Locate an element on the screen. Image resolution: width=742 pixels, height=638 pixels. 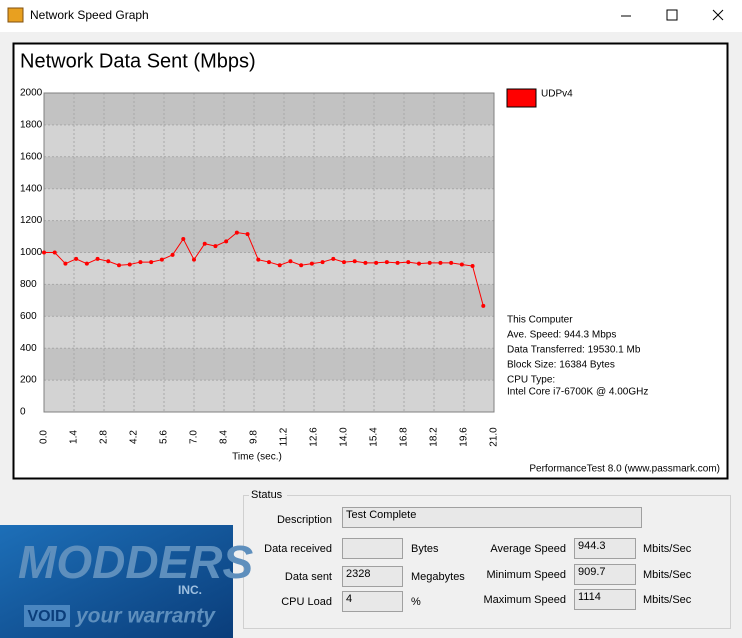
field-label: Data sent is located at coordinates (308, 577).